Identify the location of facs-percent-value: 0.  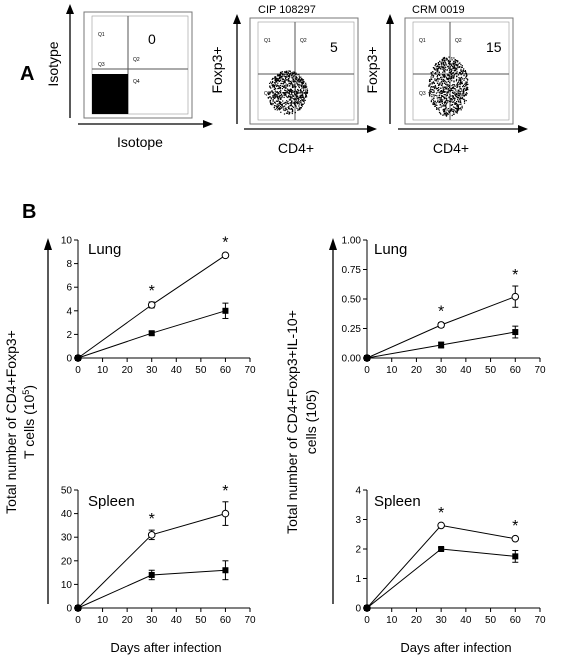
(152, 39).